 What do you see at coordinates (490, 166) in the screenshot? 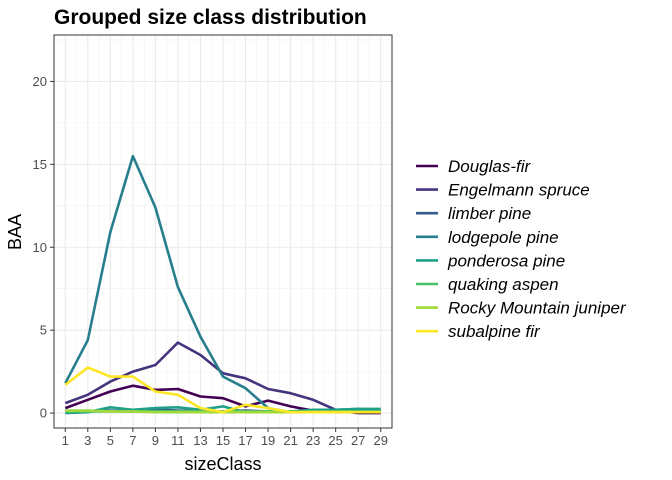
I see `legend-label-douglas-fir: Douglas-fir` at bounding box center [490, 166].